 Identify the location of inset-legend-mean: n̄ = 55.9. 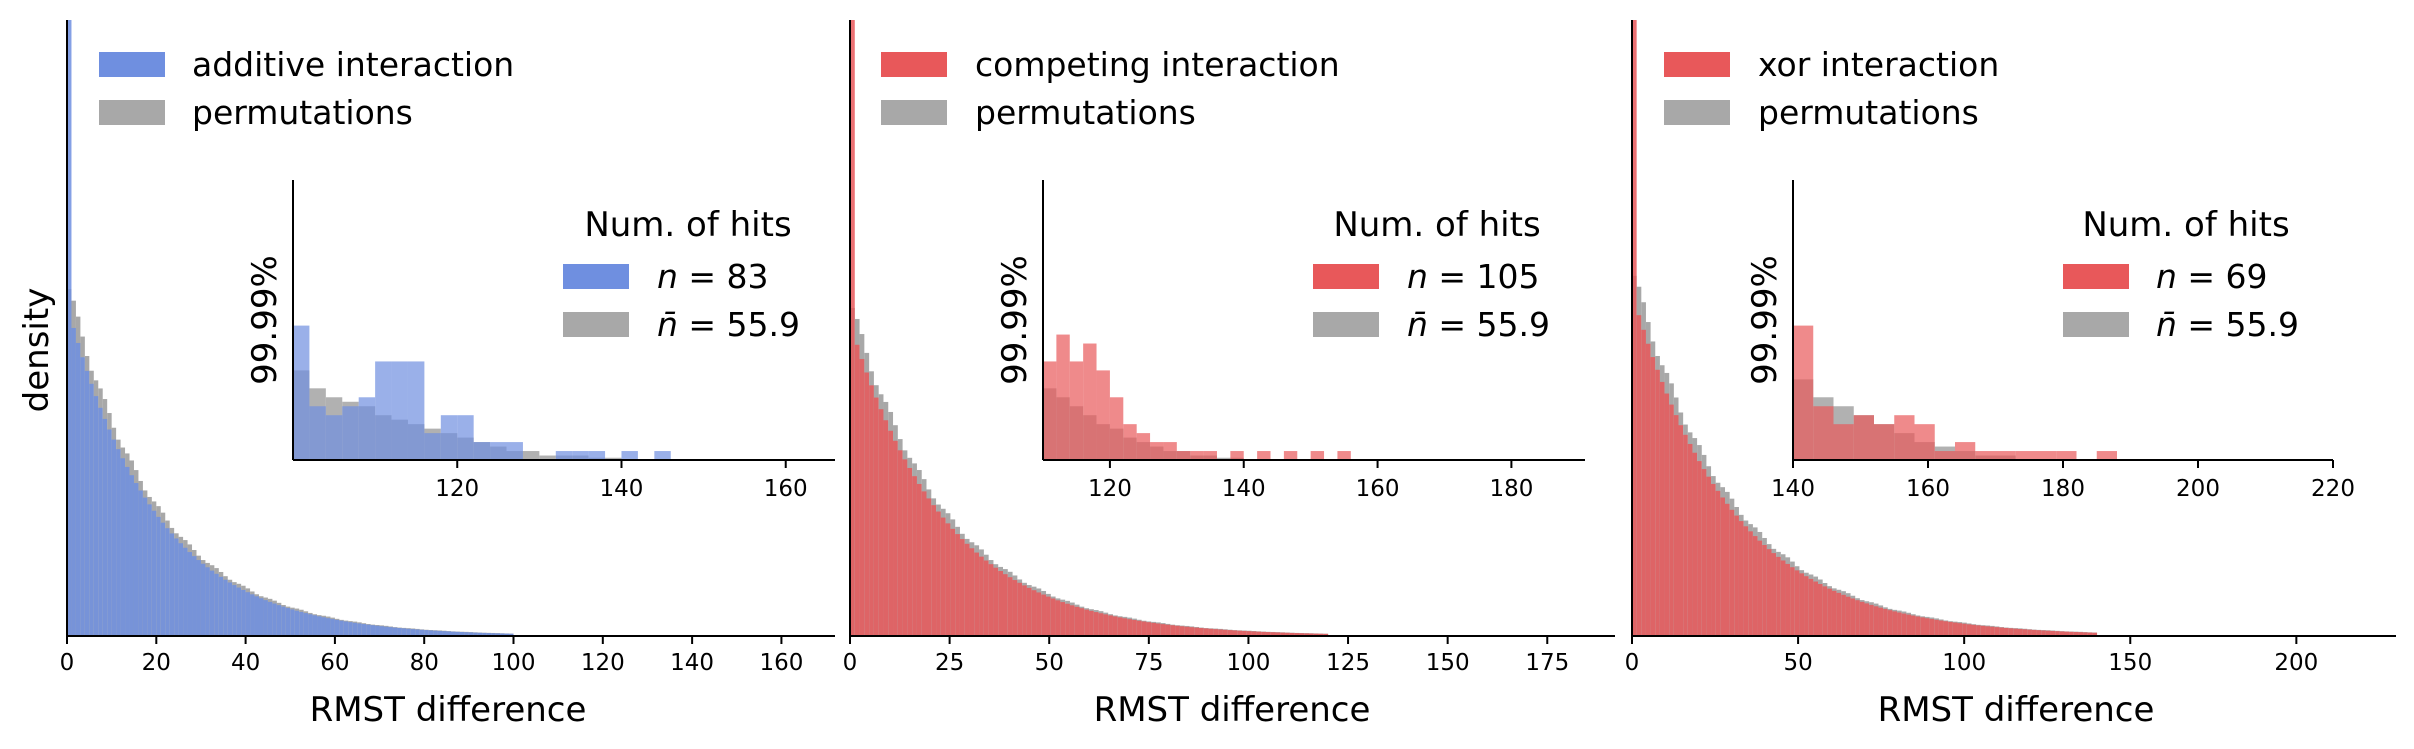
(728, 324).